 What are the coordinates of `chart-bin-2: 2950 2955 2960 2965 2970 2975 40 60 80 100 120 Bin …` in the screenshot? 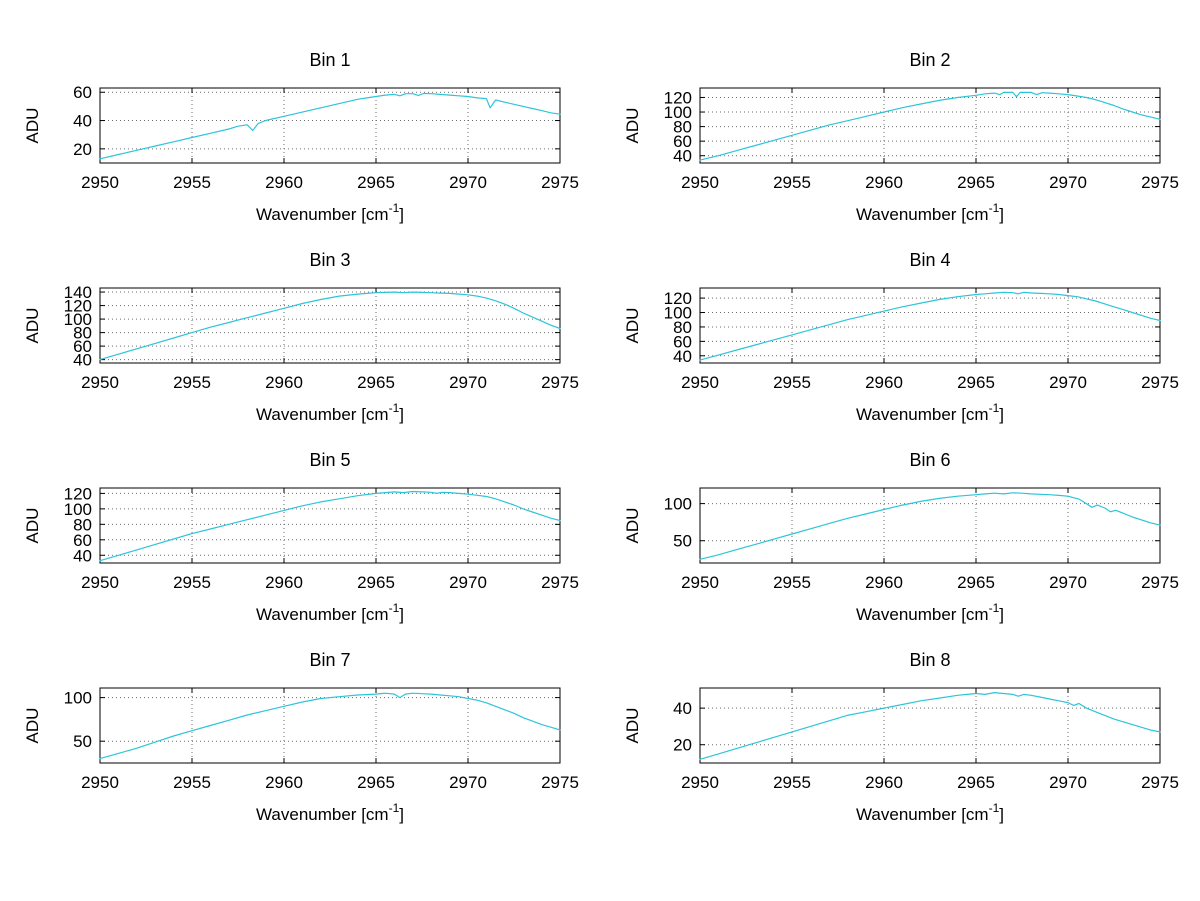 It's located at (900, 136).